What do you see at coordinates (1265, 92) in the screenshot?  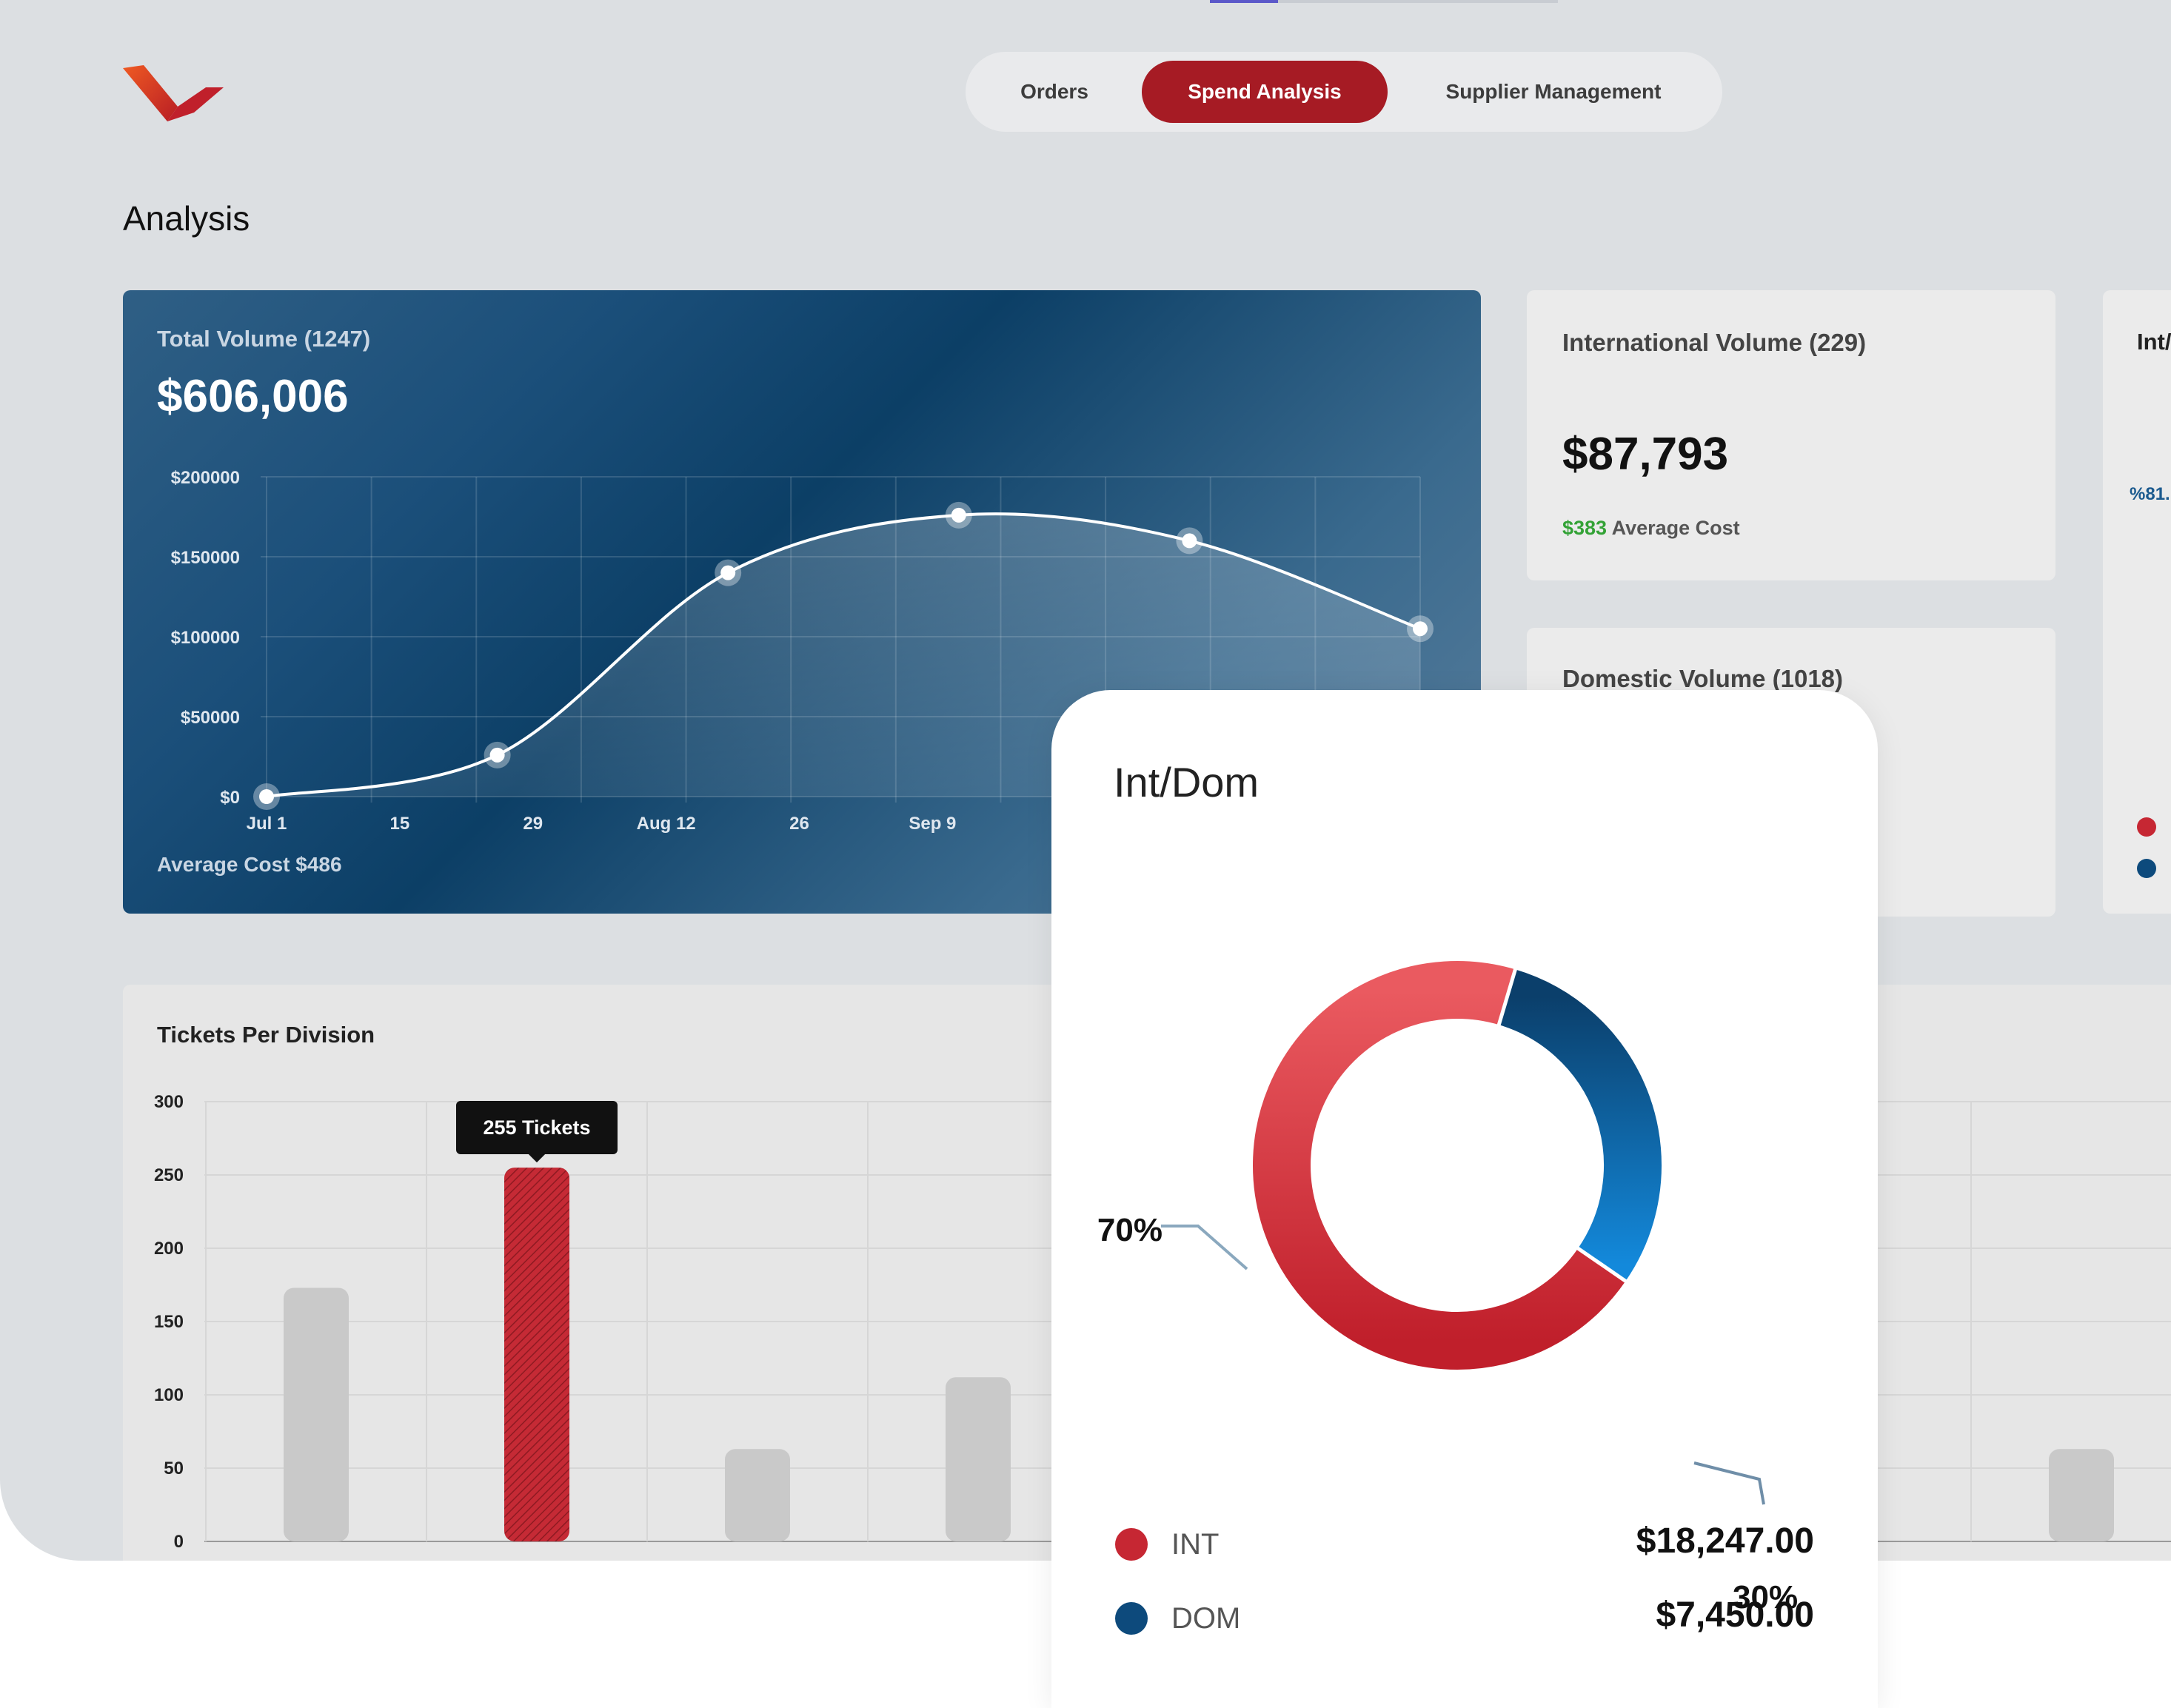 I see `tab-spend-analysis: Spend Analysis` at bounding box center [1265, 92].